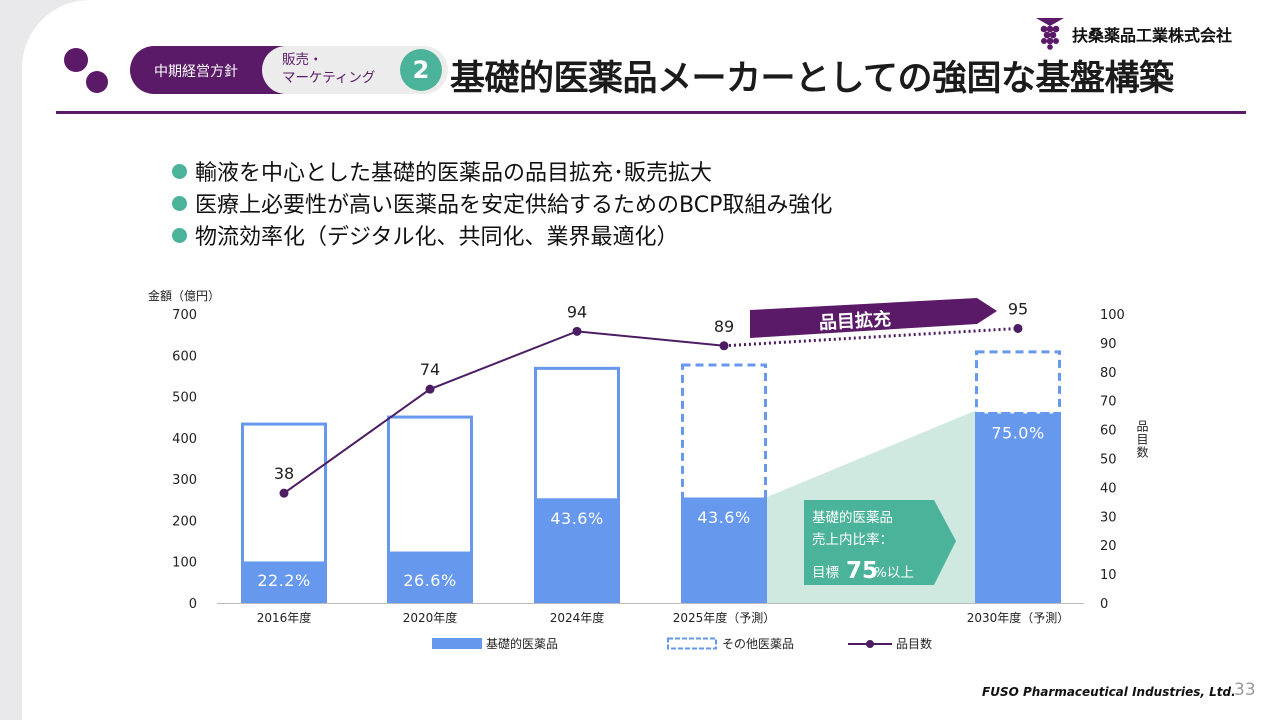  What do you see at coordinates (1017, 432) in the screenshot?
I see `bar-share-label: 75.0%` at bounding box center [1017, 432].